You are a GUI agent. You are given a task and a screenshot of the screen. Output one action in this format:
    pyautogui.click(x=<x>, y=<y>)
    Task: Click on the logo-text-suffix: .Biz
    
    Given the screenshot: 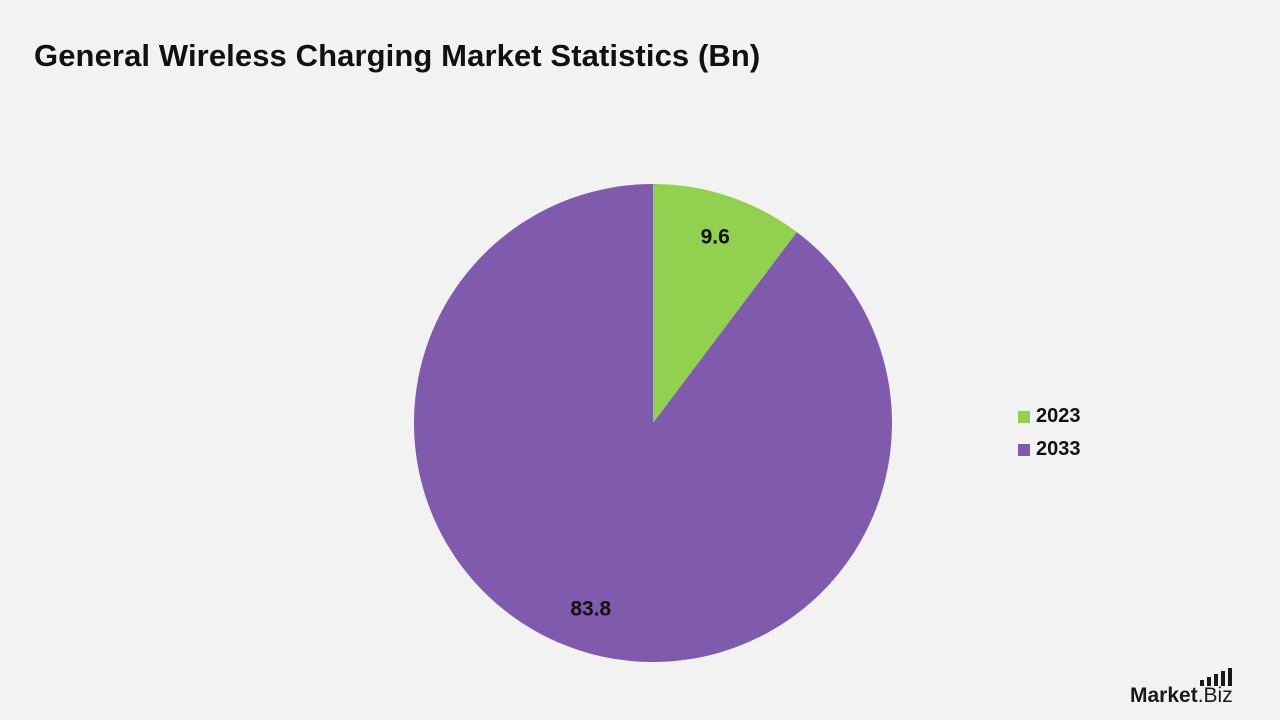 What is the action you would take?
    pyautogui.click(x=1215, y=695)
    